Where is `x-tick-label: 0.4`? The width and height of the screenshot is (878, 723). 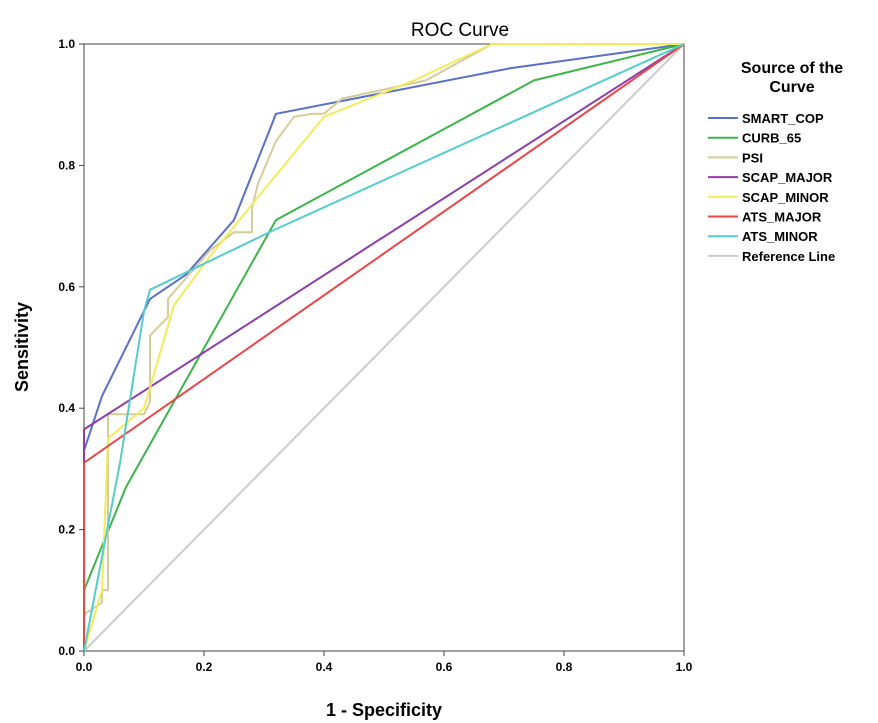 x-tick-label: 0.4 is located at coordinates (324, 667).